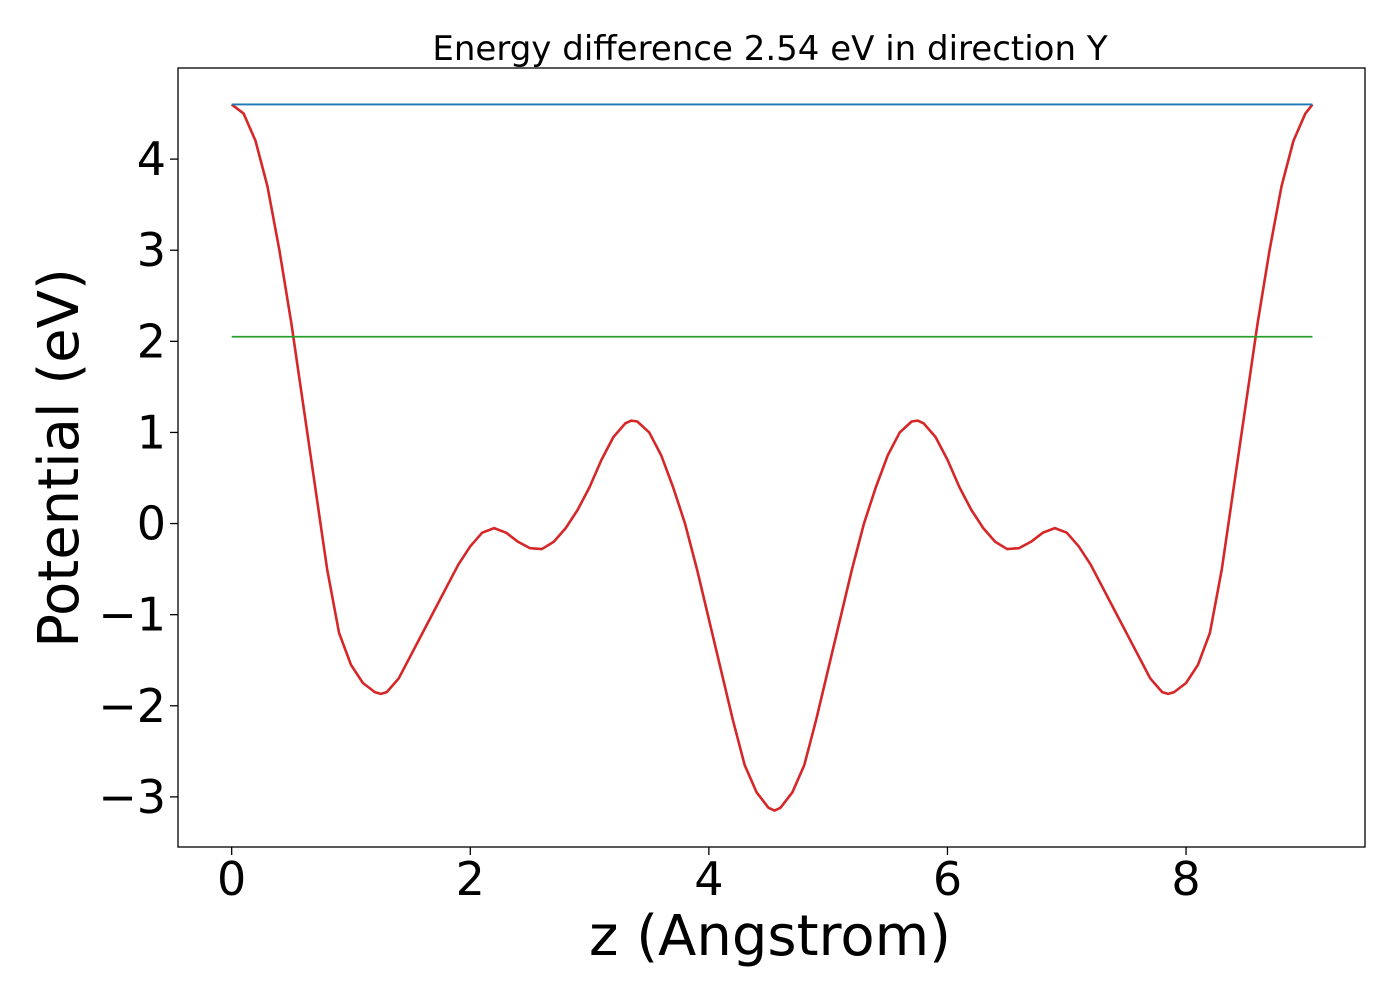 This screenshot has width=1400, height=1000. I want to click on x-tick-label: 0, so click(231, 879).